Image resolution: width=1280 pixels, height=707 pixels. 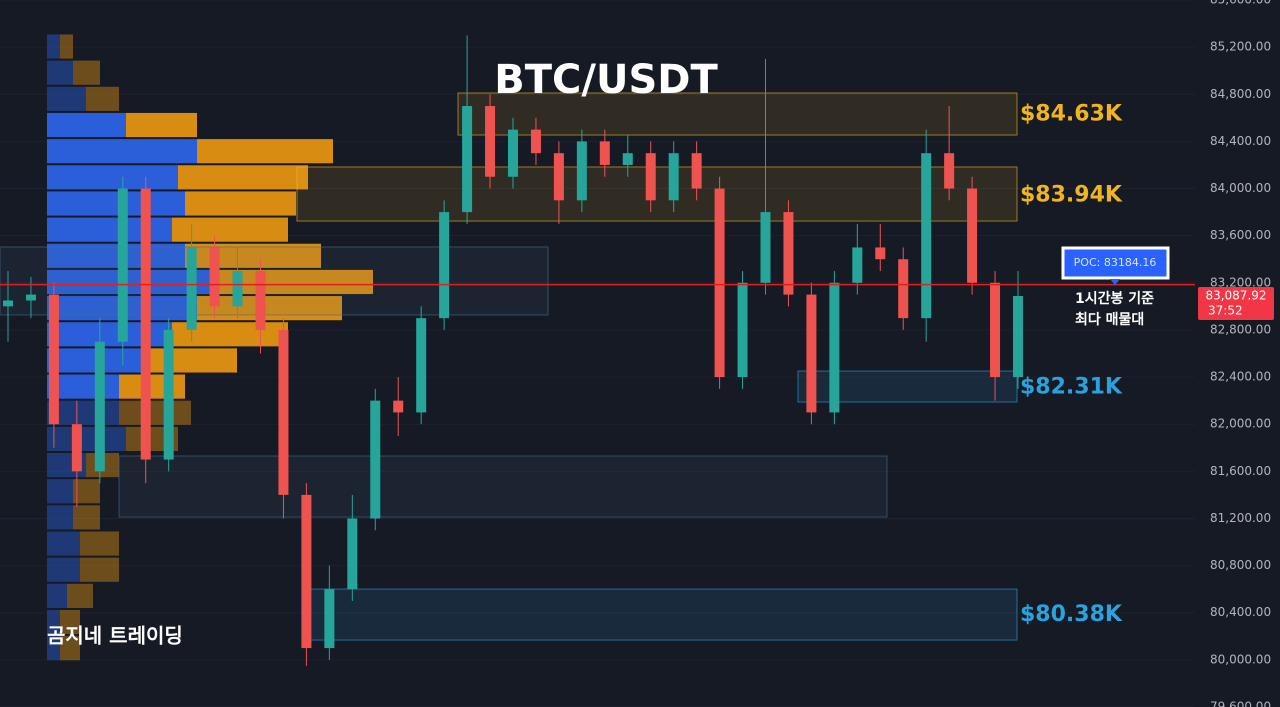 I want to click on last-price-label: 83,087.92, so click(x=1235, y=296).